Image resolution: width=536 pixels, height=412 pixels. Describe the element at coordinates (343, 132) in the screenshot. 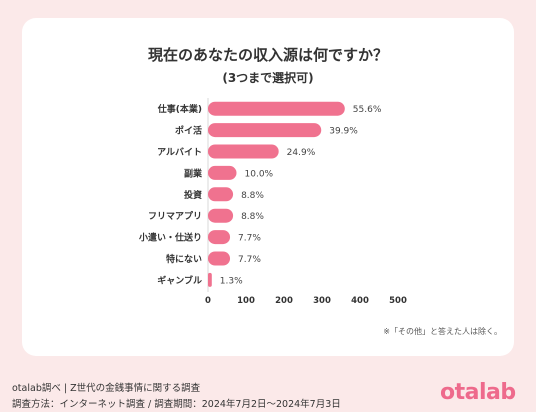

I see `data-label: 39.9%` at that location.